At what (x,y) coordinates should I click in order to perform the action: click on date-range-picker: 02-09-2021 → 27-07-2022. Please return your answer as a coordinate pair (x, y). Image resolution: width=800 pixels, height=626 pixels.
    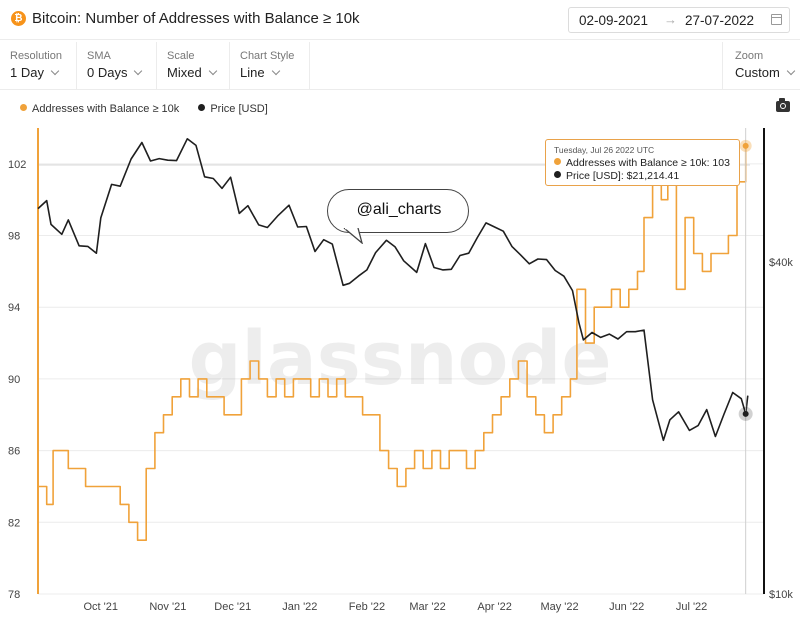
    Looking at the image, I should click on (679, 20).